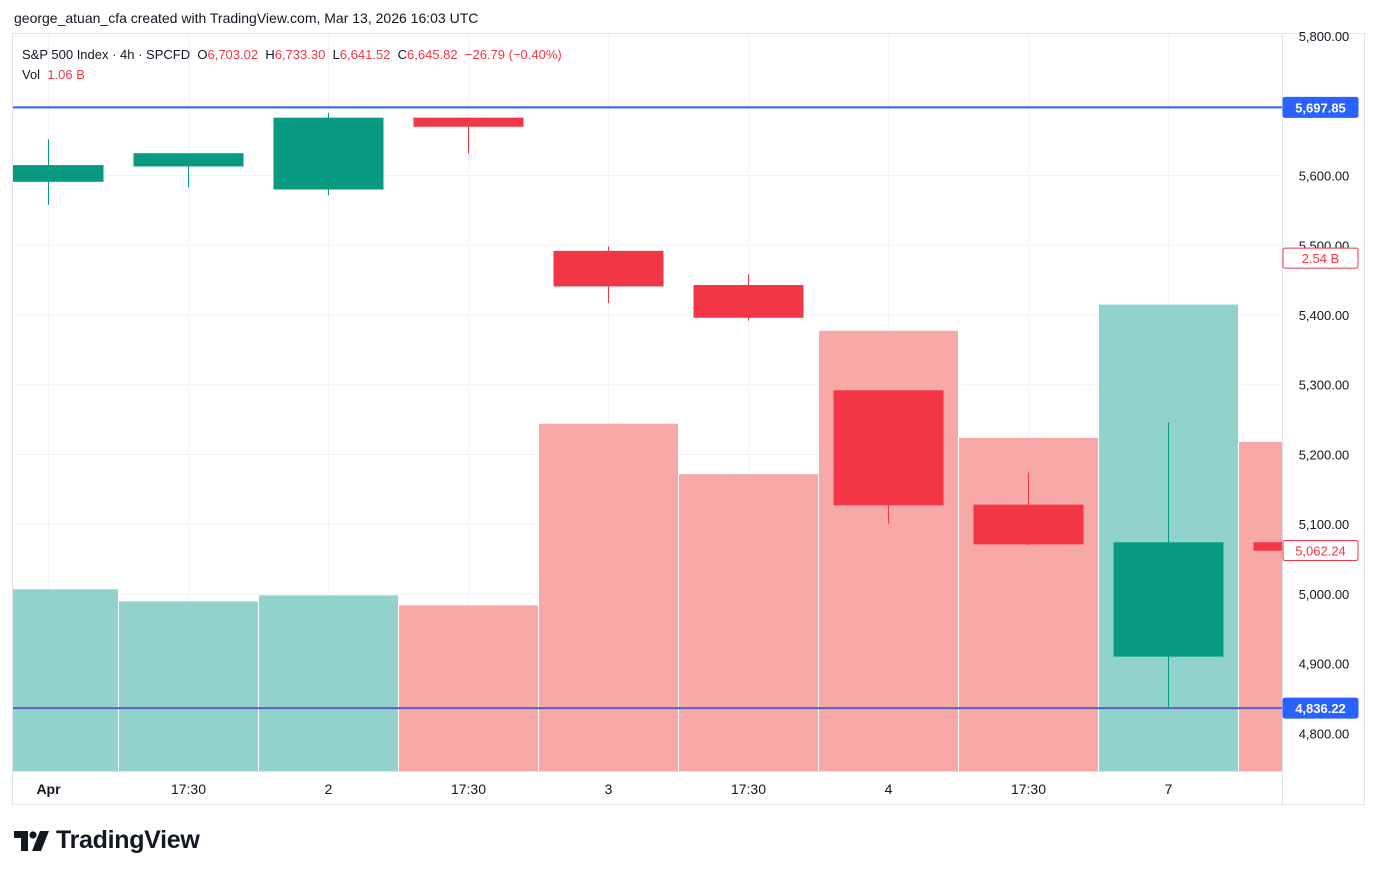  I want to click on volume-badge-text: 2.54 B, so click(1321, 258).